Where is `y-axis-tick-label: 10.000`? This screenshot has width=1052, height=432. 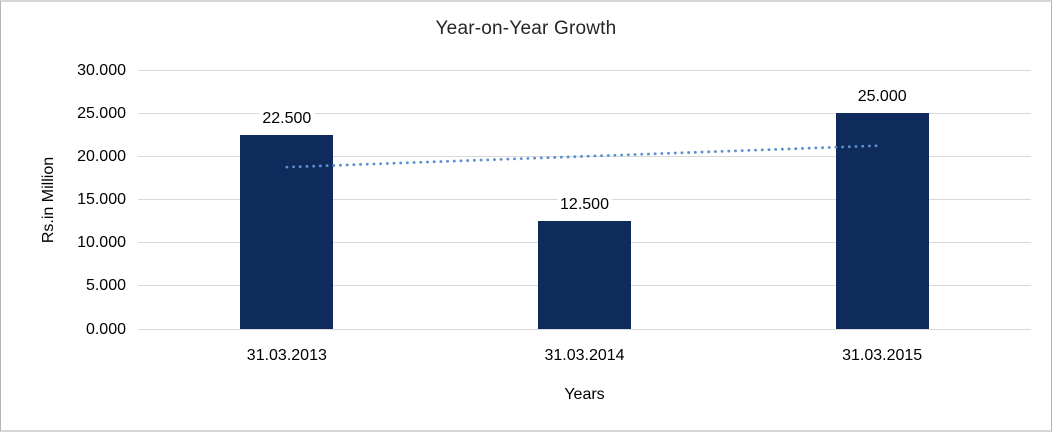
y-axis-tick-label: 10.000 is located at coordinates (101, 243).